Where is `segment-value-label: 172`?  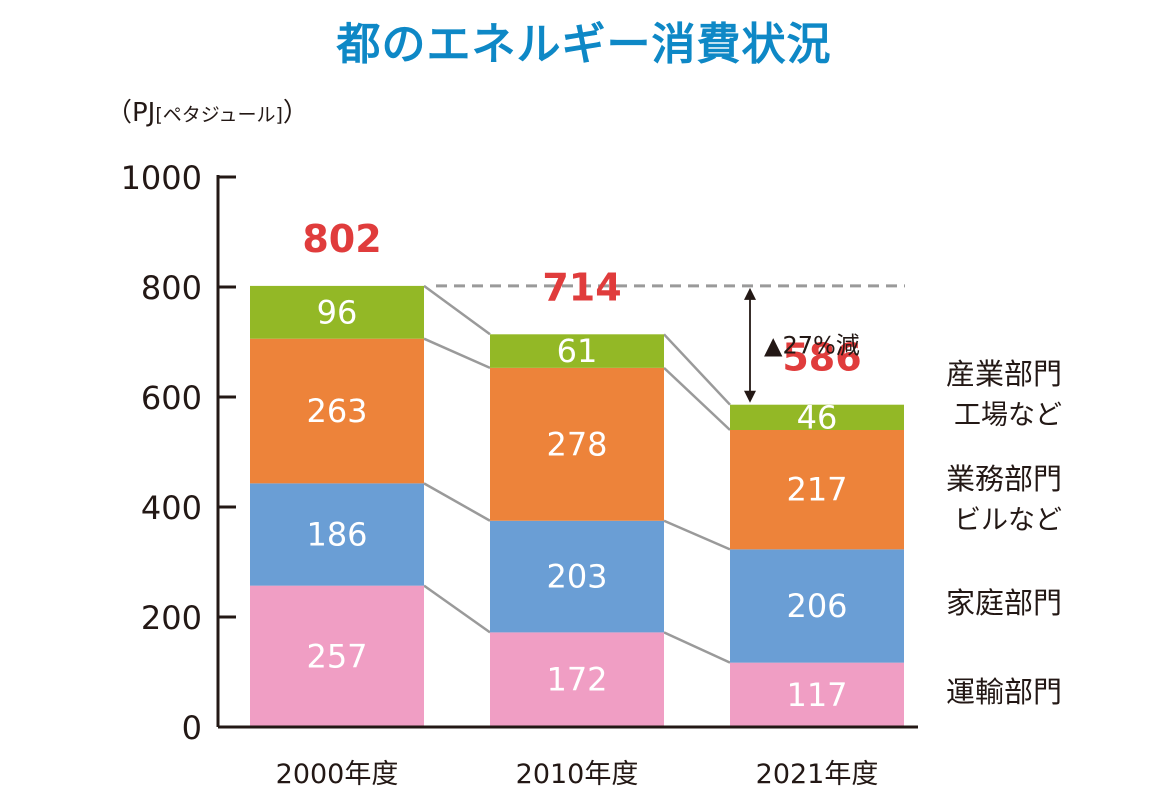 segment-value-label: 172 is located at coordinates (576, 680).